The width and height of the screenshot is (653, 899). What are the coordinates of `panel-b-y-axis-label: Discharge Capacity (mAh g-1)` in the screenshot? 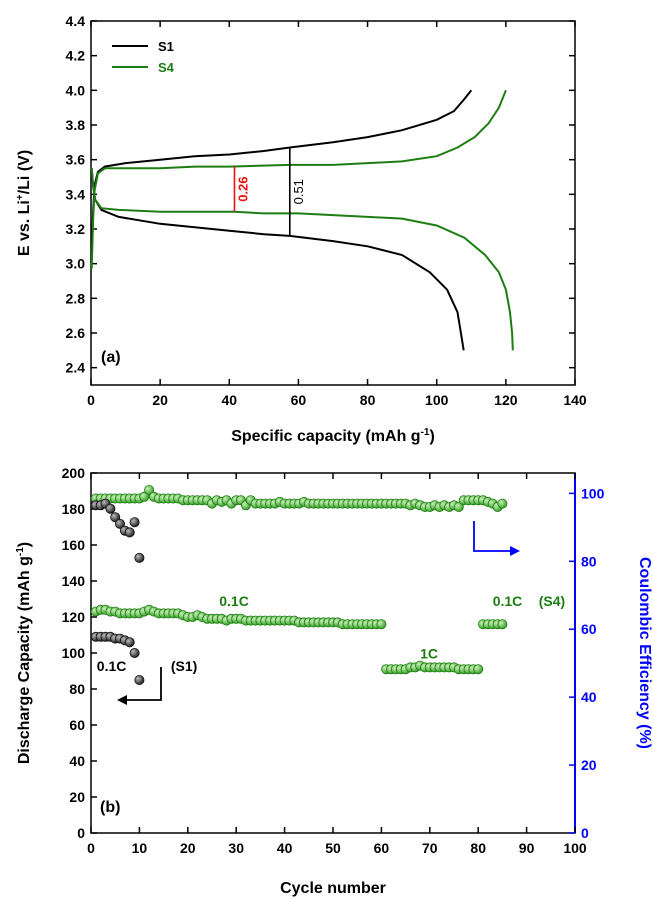 It's located at (24, 653).